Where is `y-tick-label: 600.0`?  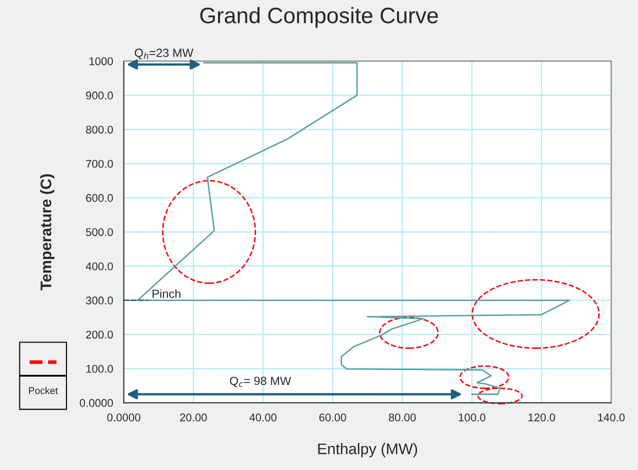 y-tick-label: 600.0 is located at coordinates (99, 198).